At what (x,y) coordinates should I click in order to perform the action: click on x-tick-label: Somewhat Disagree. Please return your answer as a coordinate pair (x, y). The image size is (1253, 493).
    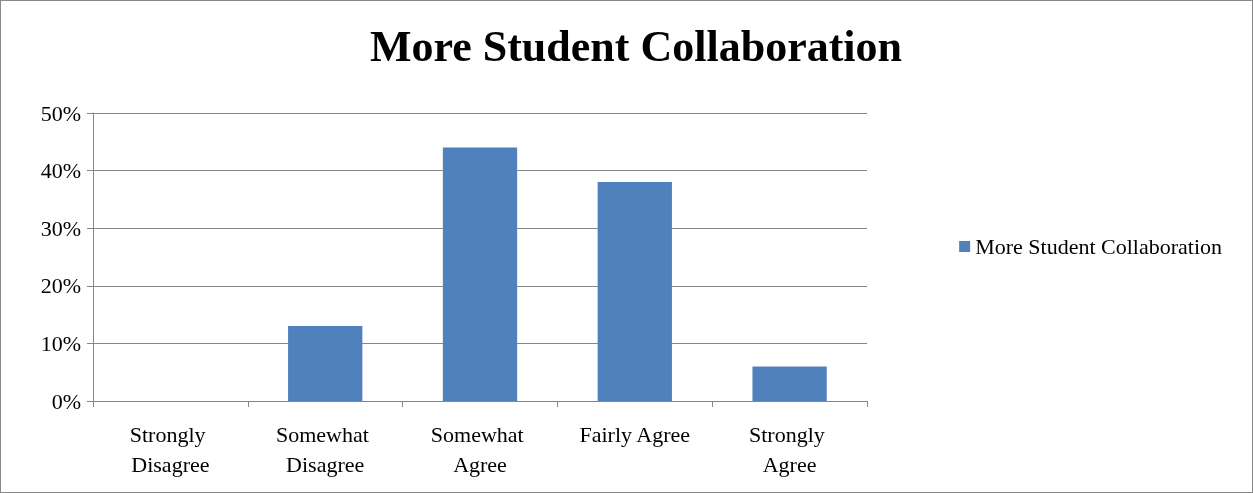
    Looking at the image, I should click on (325, 449).